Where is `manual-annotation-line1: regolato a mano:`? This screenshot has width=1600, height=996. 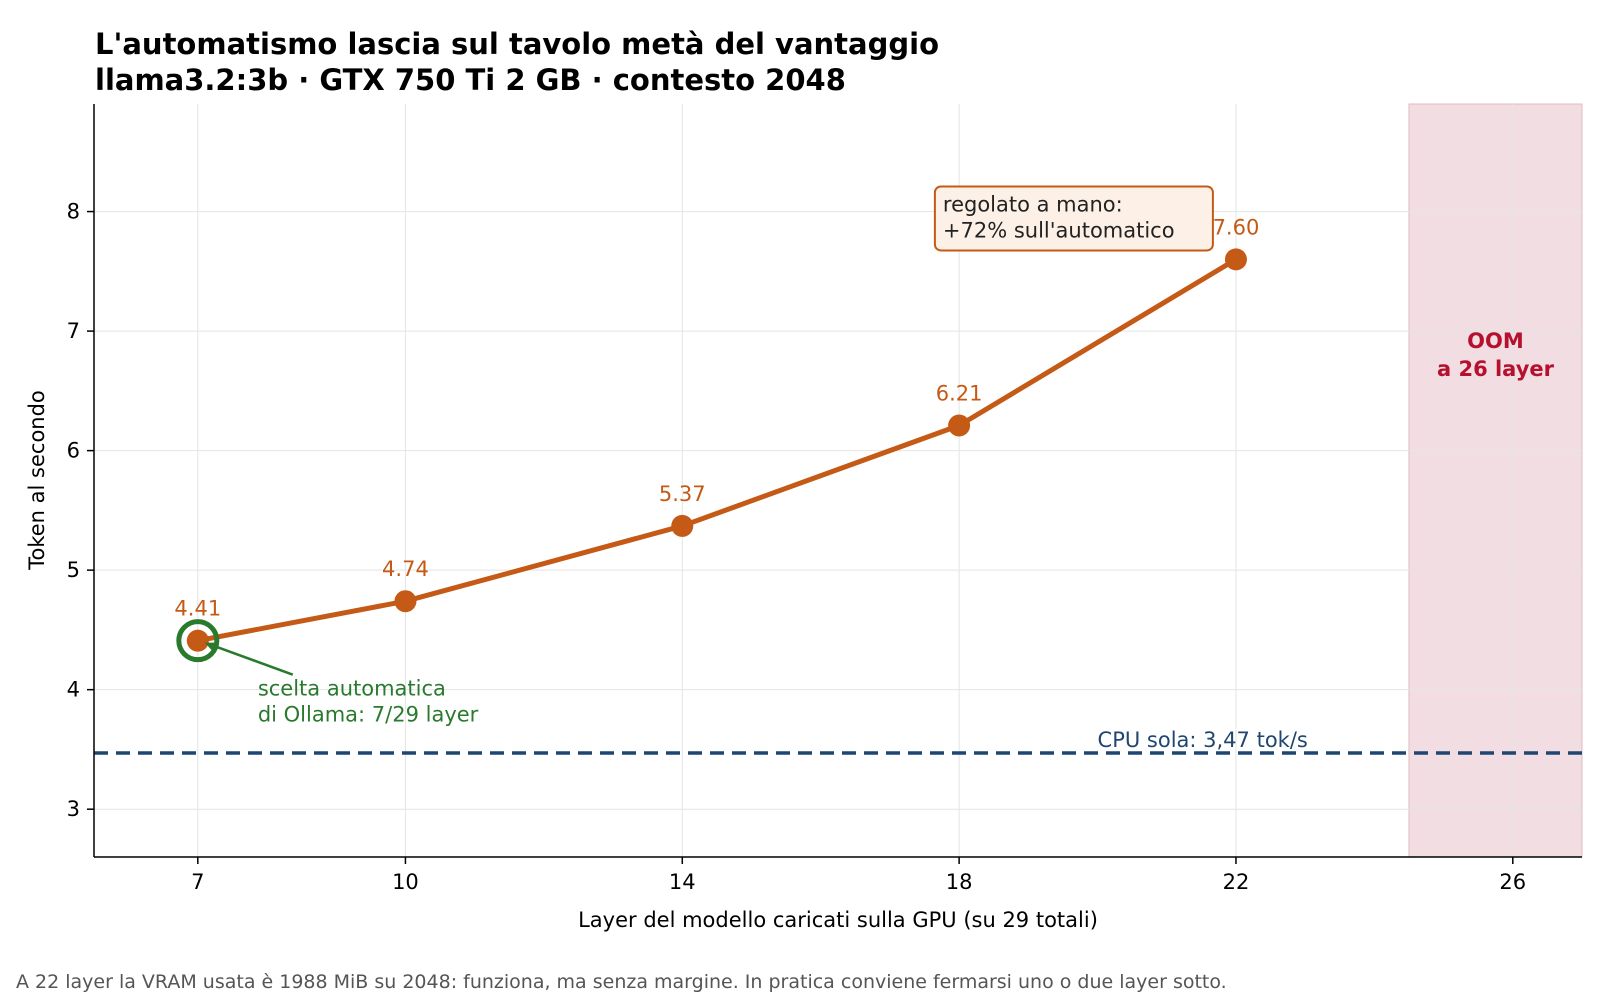 manual-annotation-line1: regolato a mano: is located at coordinates (1033, 204).